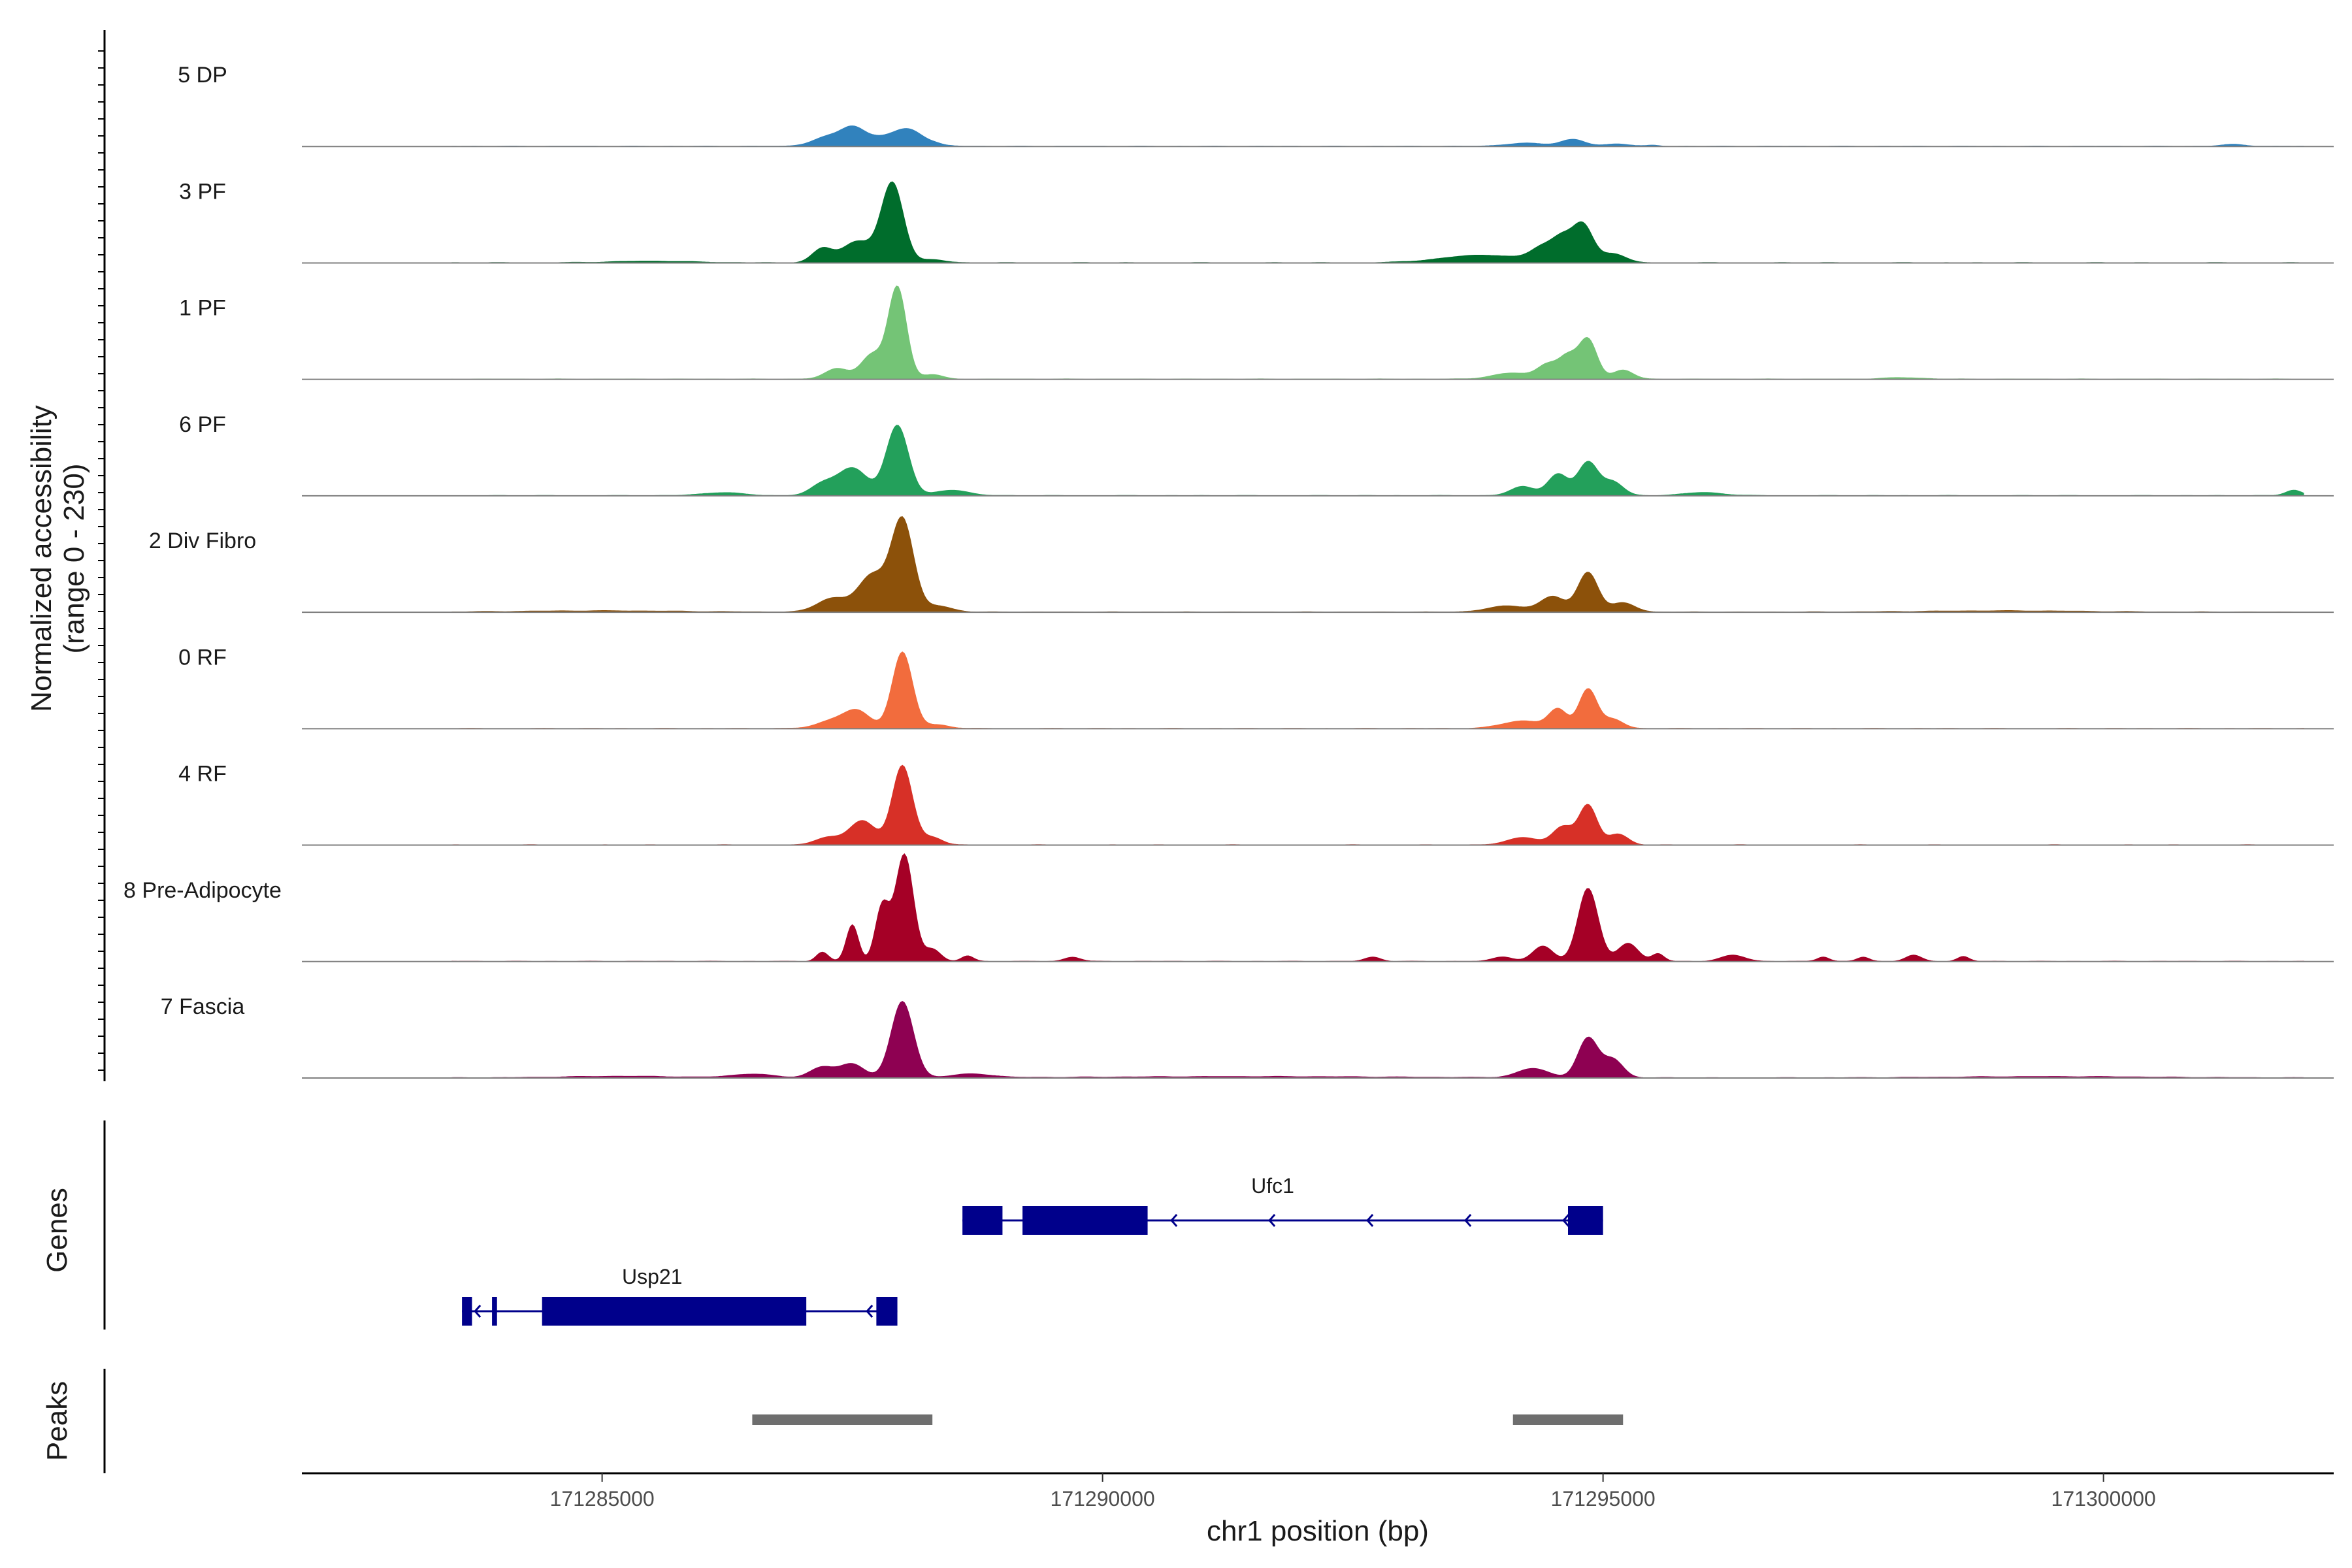 Image resolution: width=2352 pixels, height=1568 pixels. I want to click on track-label: 0 RF, so click(202, 657).